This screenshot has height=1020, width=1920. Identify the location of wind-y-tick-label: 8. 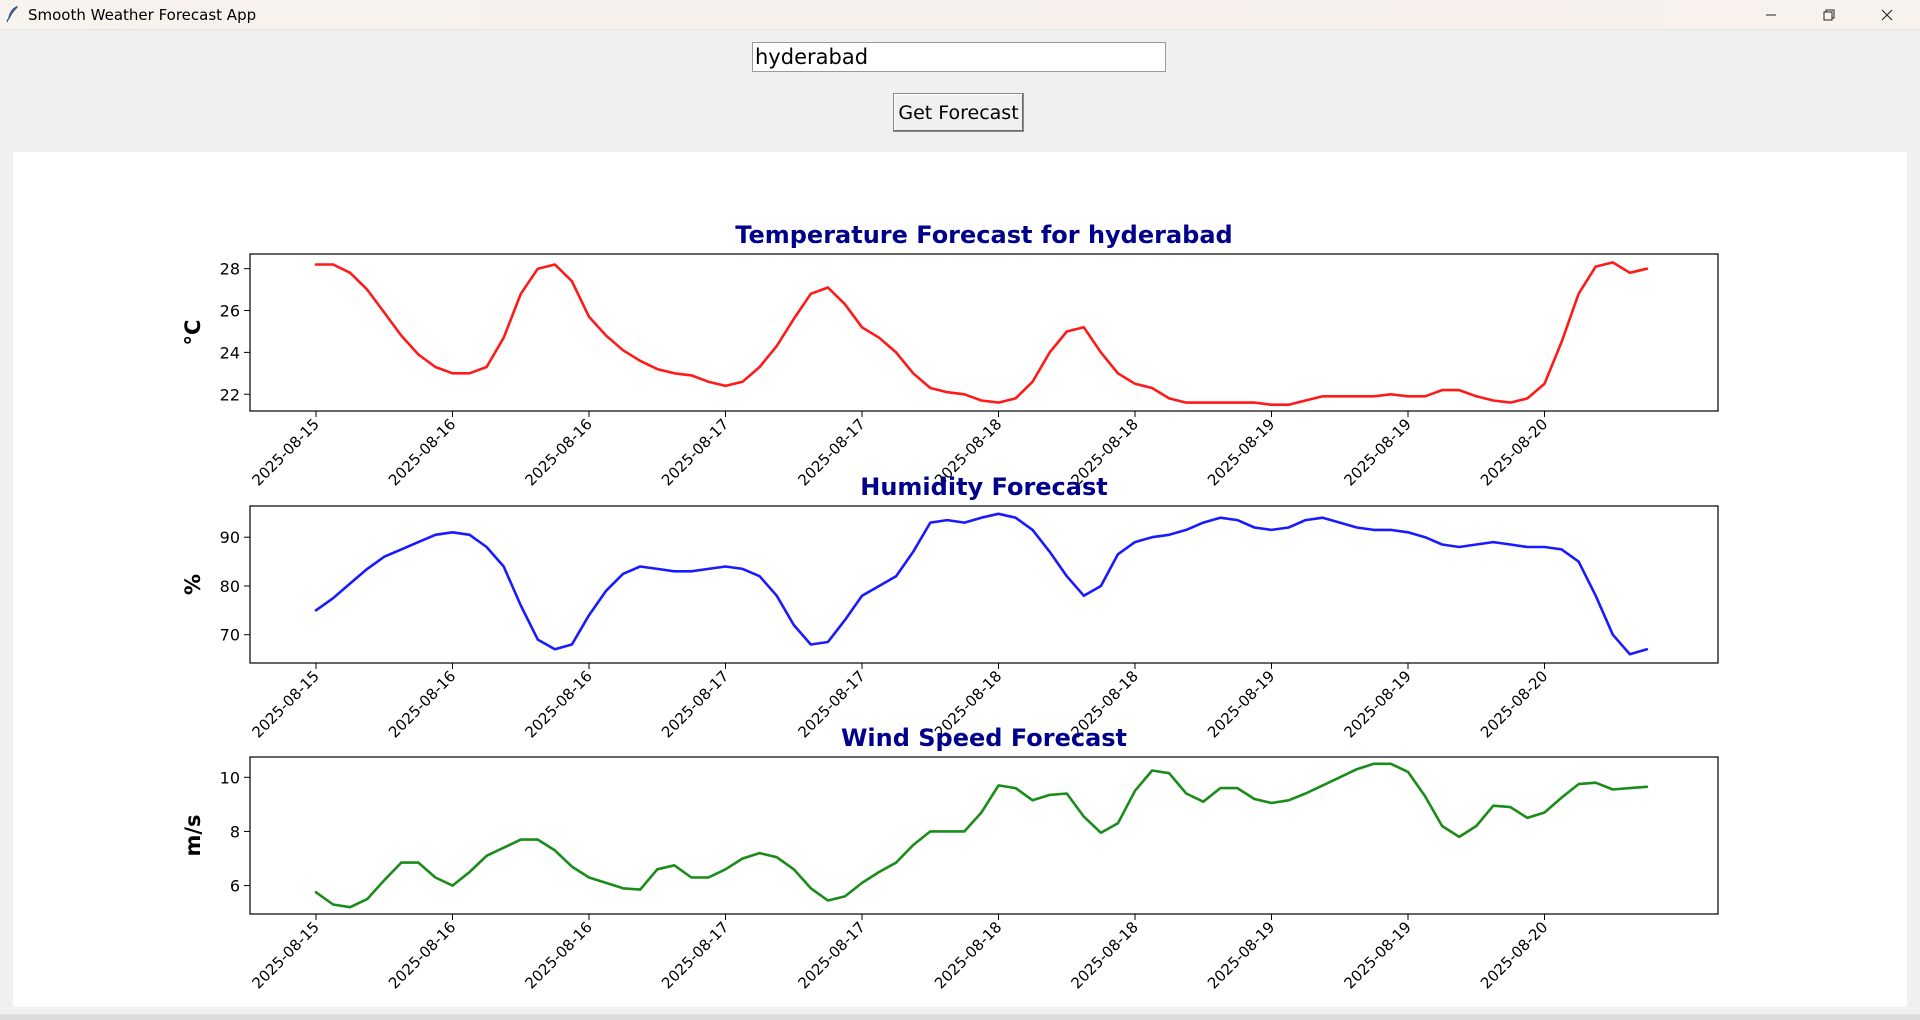
(235, 831).